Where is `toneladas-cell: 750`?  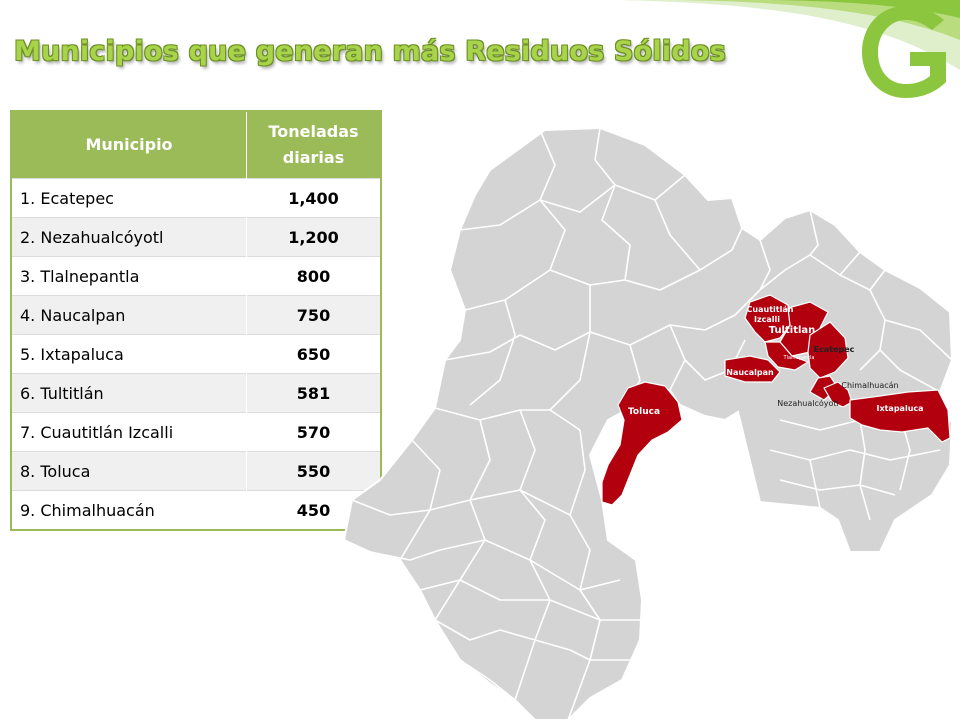
toneladas-cell: 750 is located at coordinates (313, 315).